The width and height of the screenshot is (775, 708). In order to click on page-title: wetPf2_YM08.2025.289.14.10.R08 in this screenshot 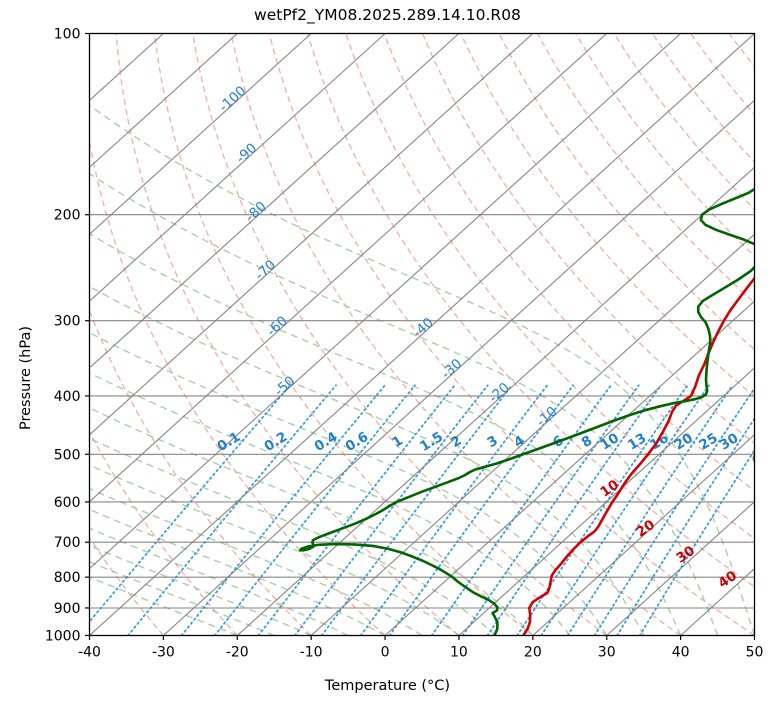, I will do `click(387, 15)`.